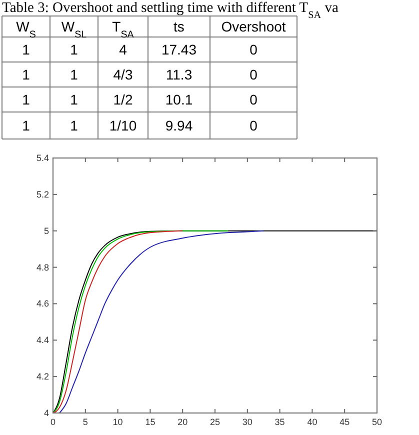 The image size is (419, 435). I want to click on y-tick-label: 5.4, so click(42, 158).